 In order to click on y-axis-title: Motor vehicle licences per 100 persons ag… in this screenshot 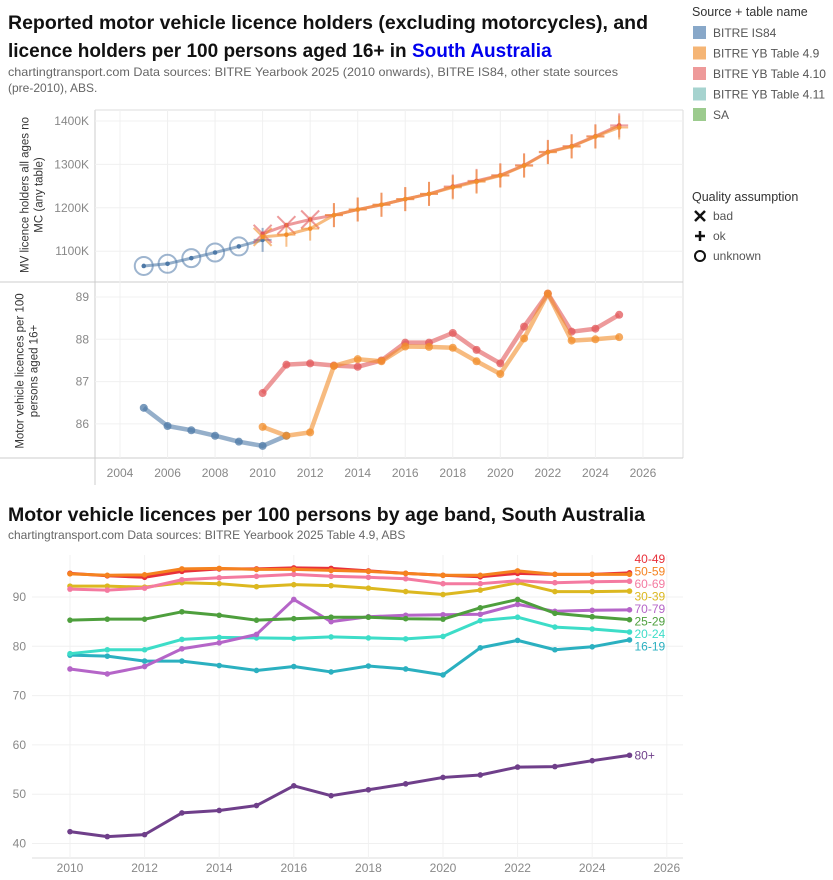, I will do `click(28, 370)`.